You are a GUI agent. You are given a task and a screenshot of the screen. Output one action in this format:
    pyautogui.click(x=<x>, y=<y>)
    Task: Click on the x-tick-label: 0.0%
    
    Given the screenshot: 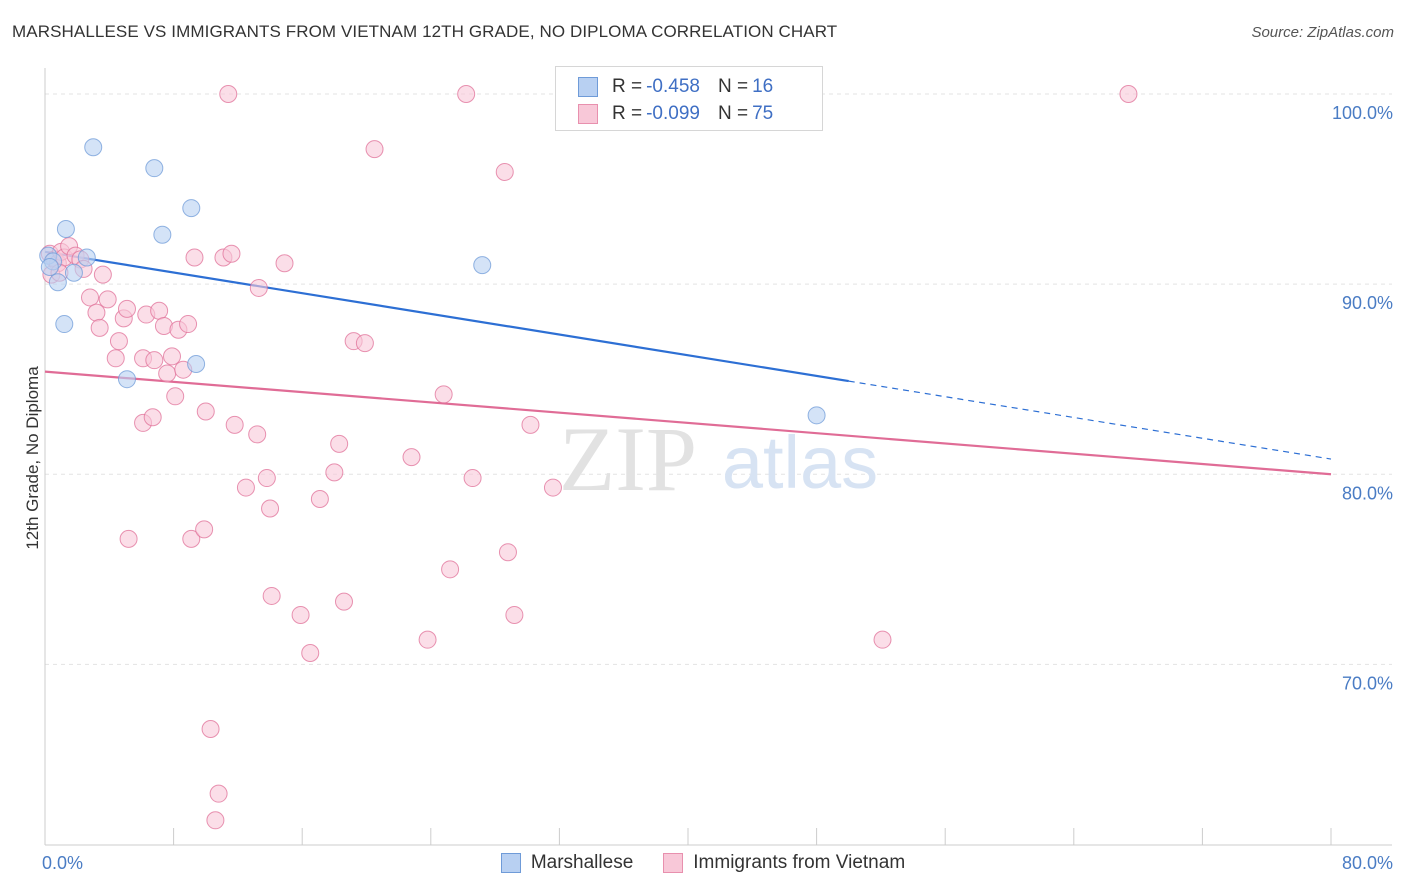 What is the action you would take?
    pyautogui.click(x=62, y=863)
    